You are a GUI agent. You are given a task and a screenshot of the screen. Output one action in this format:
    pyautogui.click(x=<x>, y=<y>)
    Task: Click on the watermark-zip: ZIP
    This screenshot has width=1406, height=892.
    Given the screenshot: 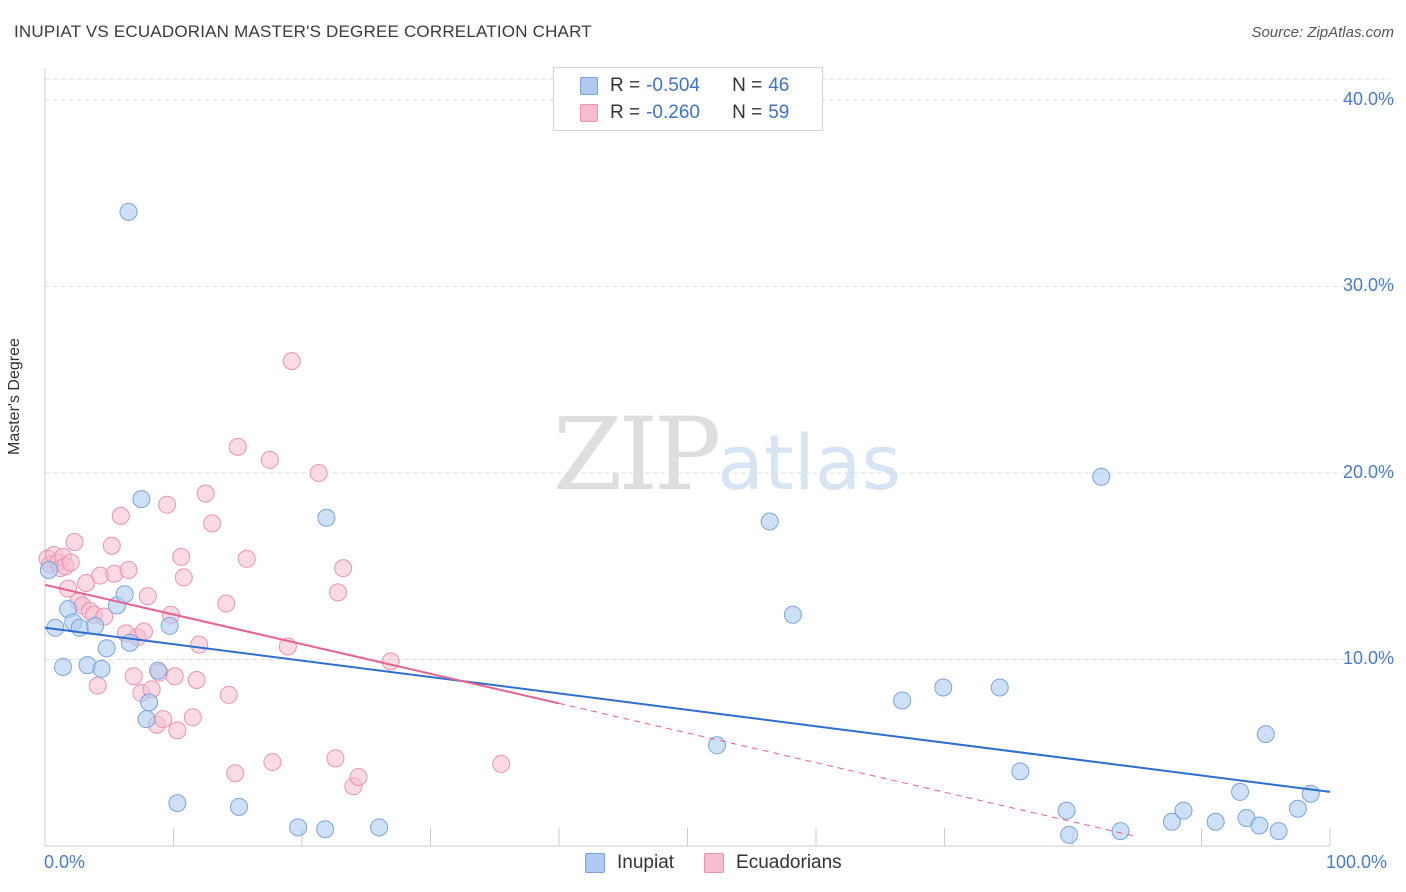 What is the action you would take?
    pyautogui.click(x=637, y=454)
    